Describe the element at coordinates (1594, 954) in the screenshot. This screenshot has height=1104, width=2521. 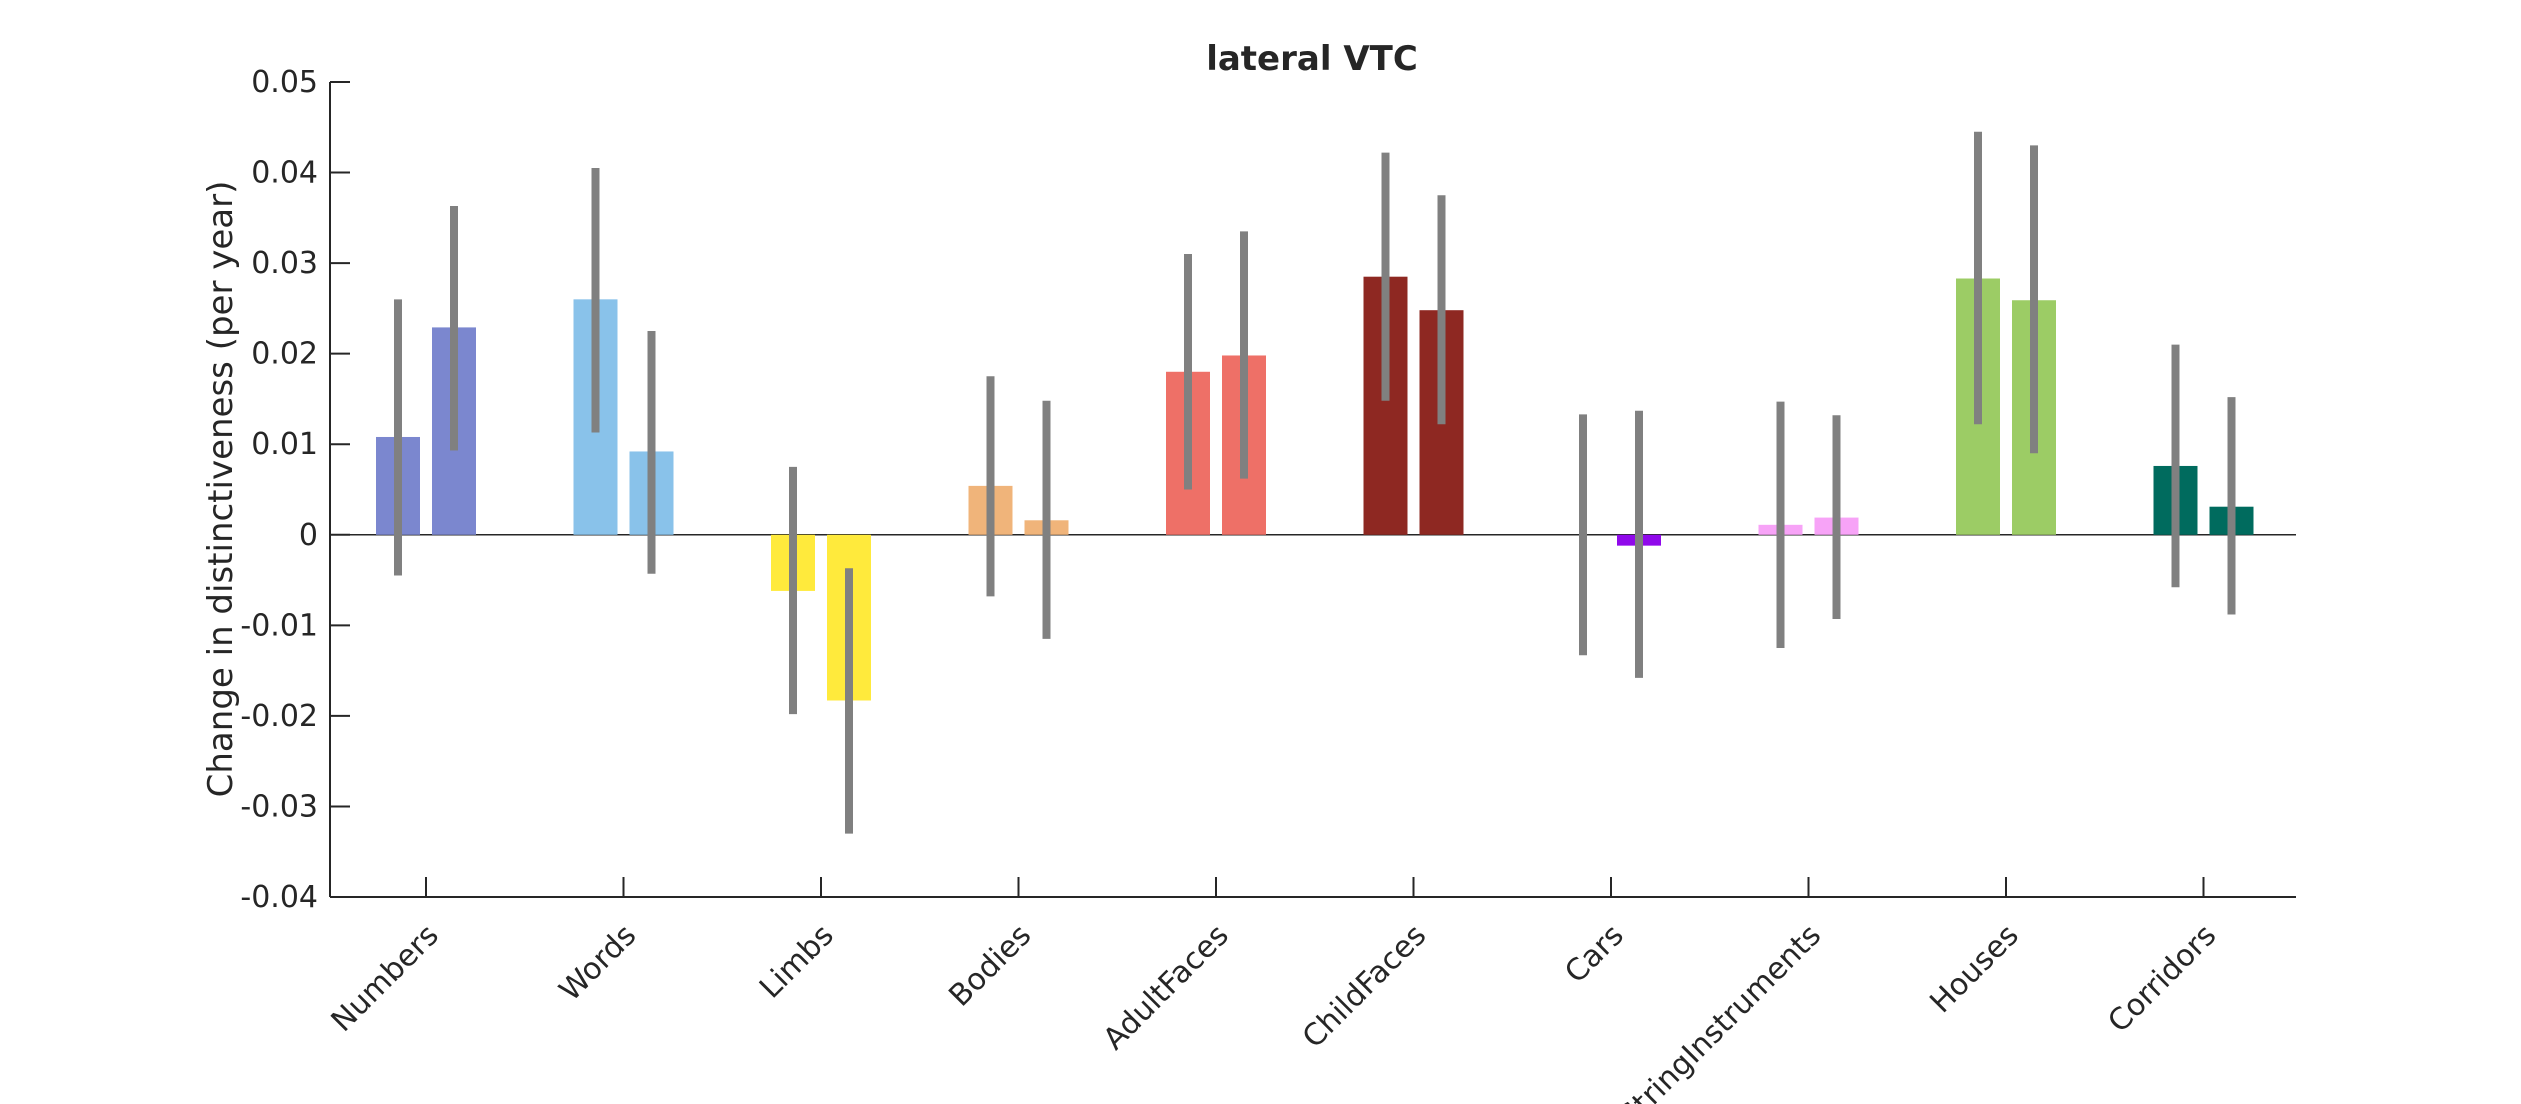
I see `x-tick-label: Cars` at that location.